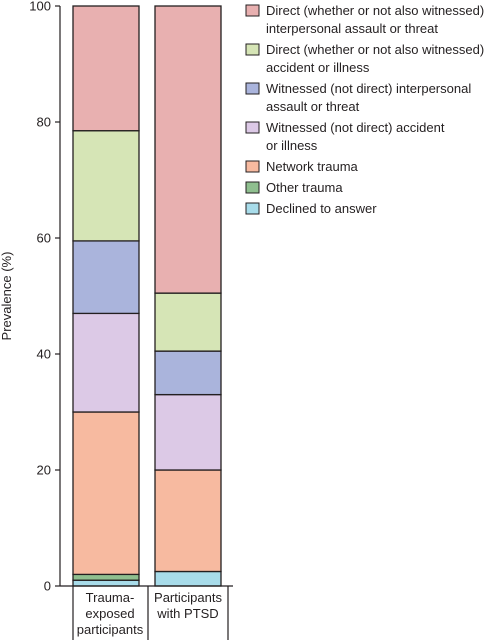 This screenshot has width=489, height=642. Describe the element at coordinates (7, 296) in the screenshot. I see `y-axis-title: Prevalence (%)` at that location.